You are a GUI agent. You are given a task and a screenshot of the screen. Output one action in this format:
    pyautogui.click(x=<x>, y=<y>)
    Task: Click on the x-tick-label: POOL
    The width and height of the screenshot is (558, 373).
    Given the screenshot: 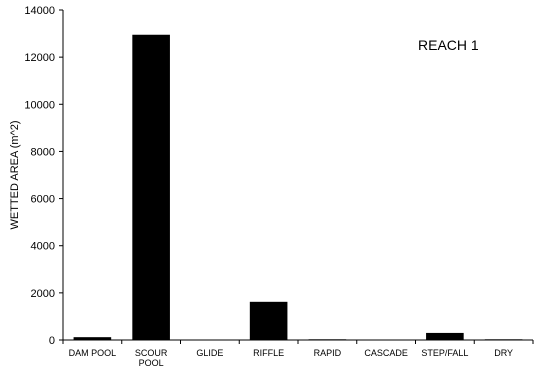 What is the action you would take?
    pyautogui.click(x=151, y=363)
    